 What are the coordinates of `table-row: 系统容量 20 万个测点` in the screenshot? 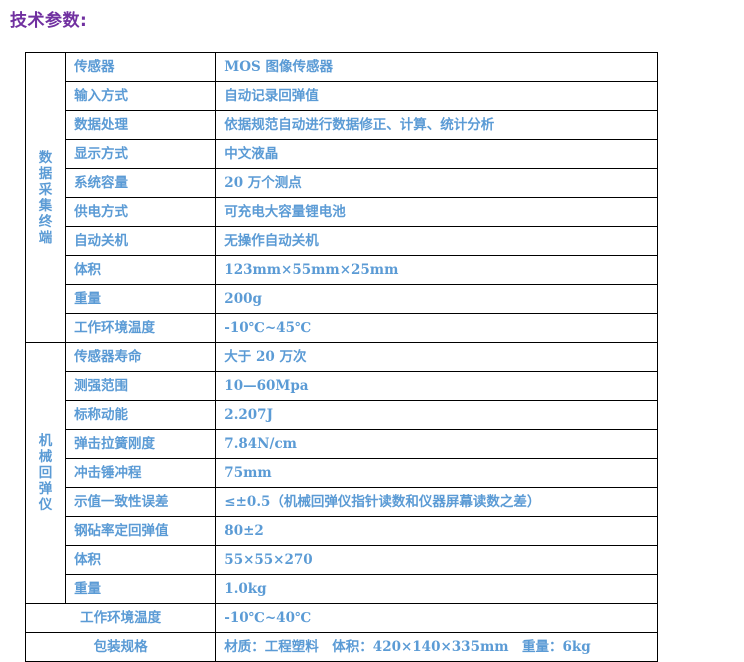 It's located at (342, 183).